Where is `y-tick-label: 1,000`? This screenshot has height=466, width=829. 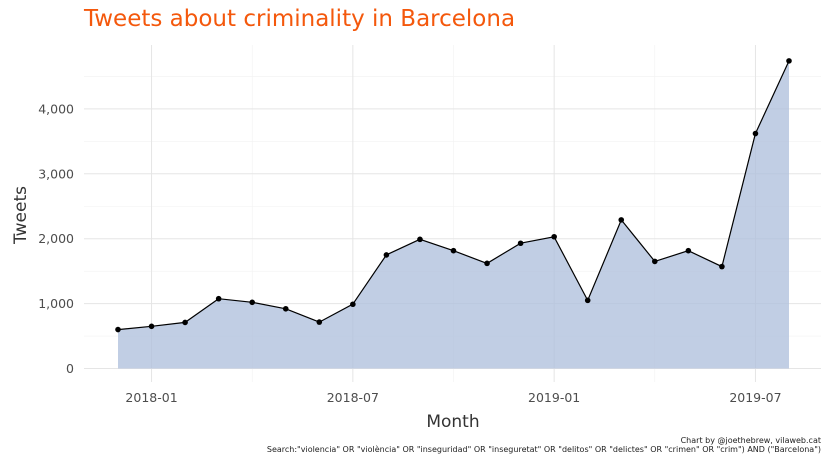
y-tick-label: 1,000 is located at coordinates (56, 303).